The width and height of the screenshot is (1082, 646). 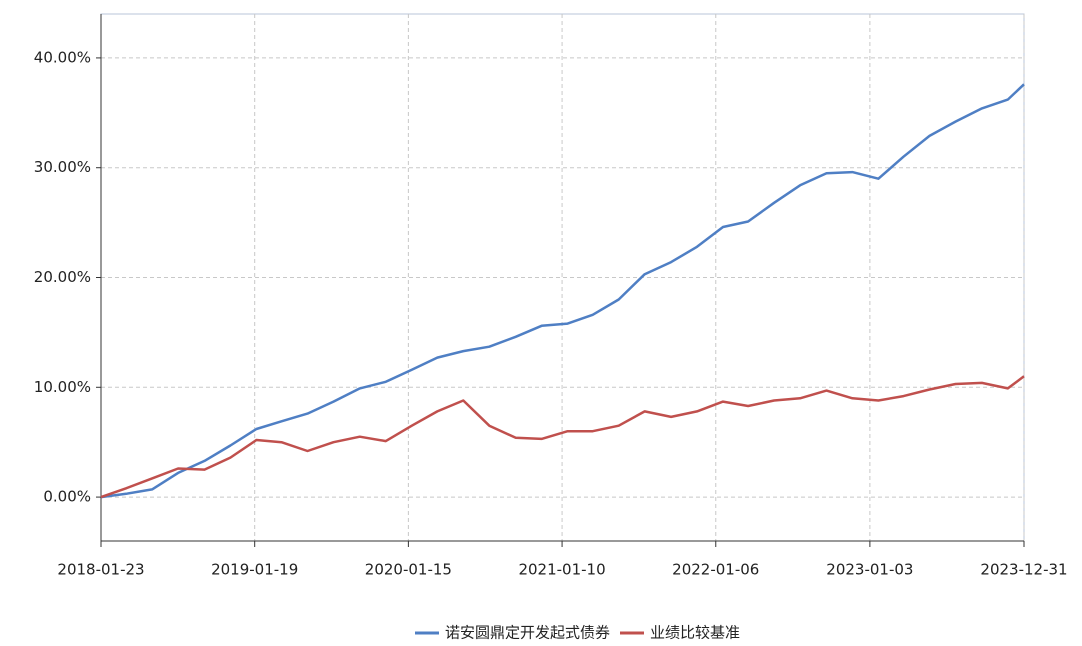 I want to click on legend-label: 业绩比较基准, so click(x=695, y=633).